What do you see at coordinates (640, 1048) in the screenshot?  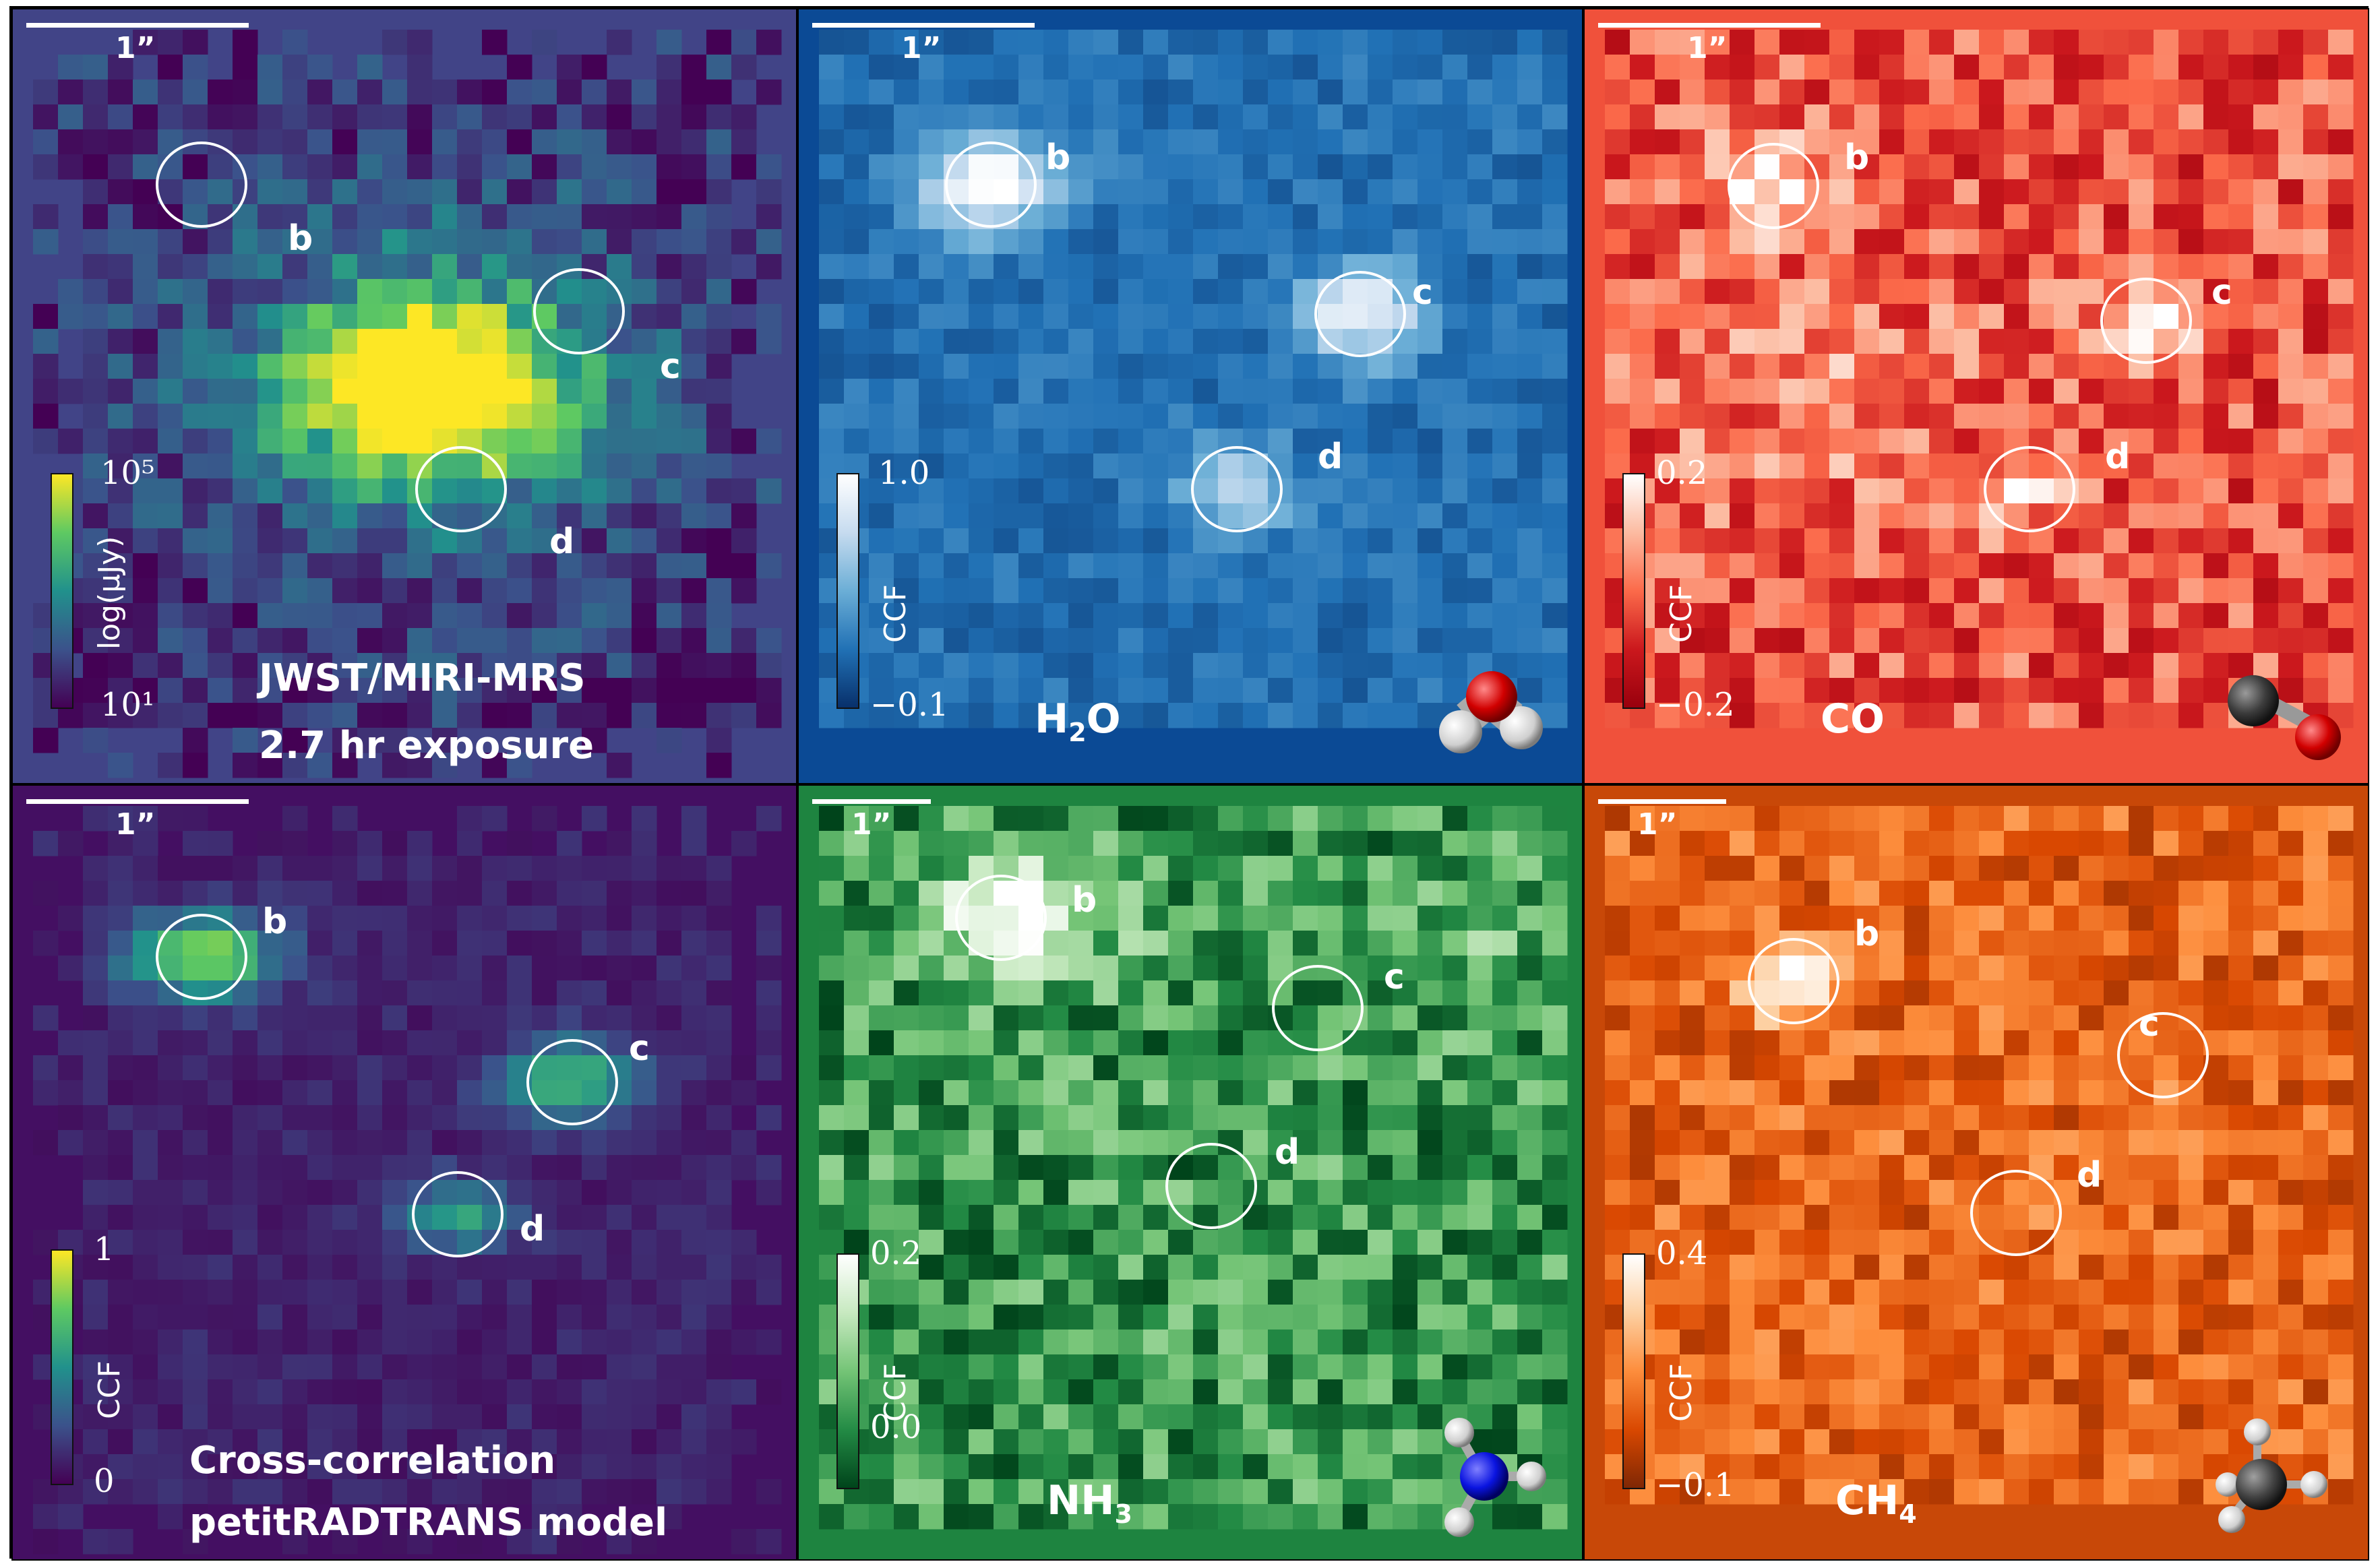 I see `label-c: c` at bounding box center [640, 1048].